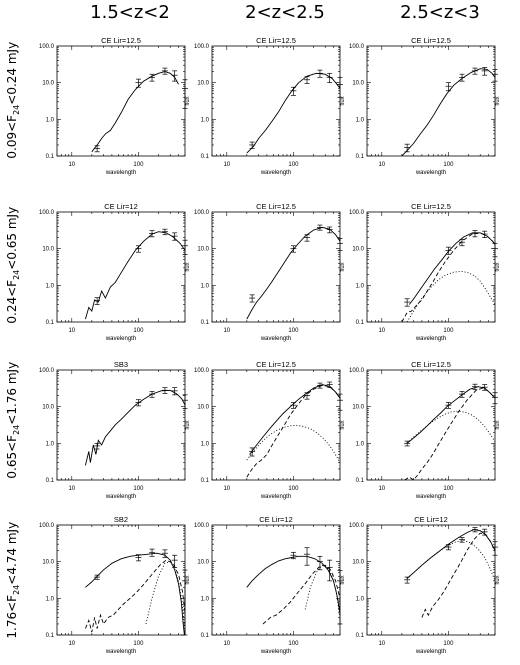 This screenshot has height=665, width=520. Describe the element at coordinates (121, 364) in the screenshot. I see `panel-title: SB3` at that location.